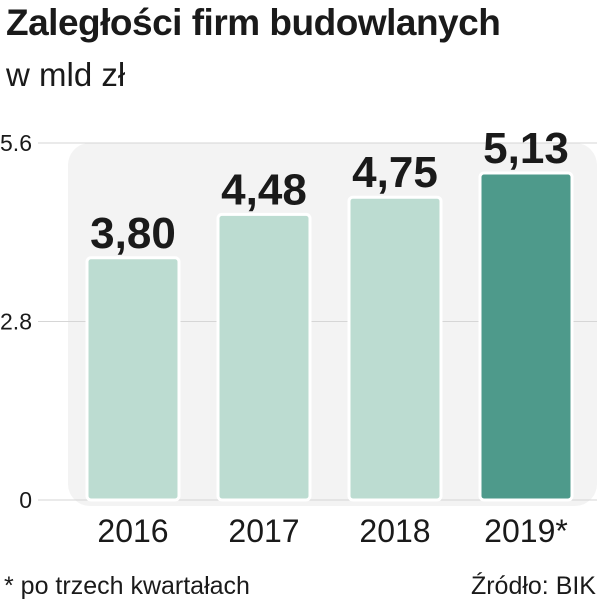 This screenshot has height=608, width=604. I want to click on x-tick-label: 2019*, so click(526, 531).